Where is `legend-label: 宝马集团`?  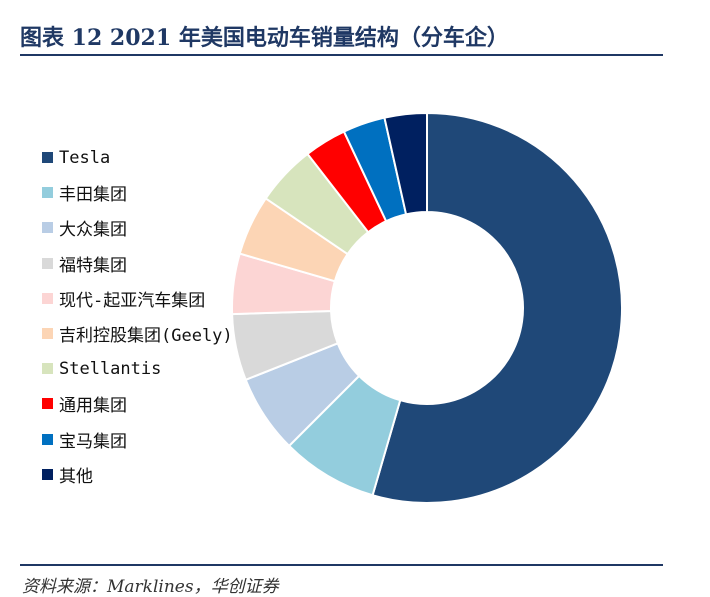
legend-label: 宝马集团 is located at coordinates (93, 441).